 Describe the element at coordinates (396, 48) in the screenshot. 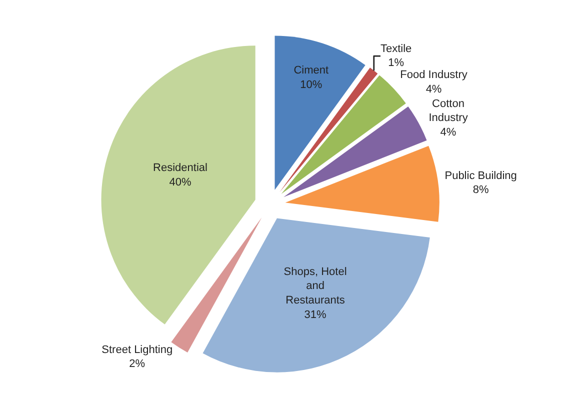

I see `slice-label: Textile` at that location.